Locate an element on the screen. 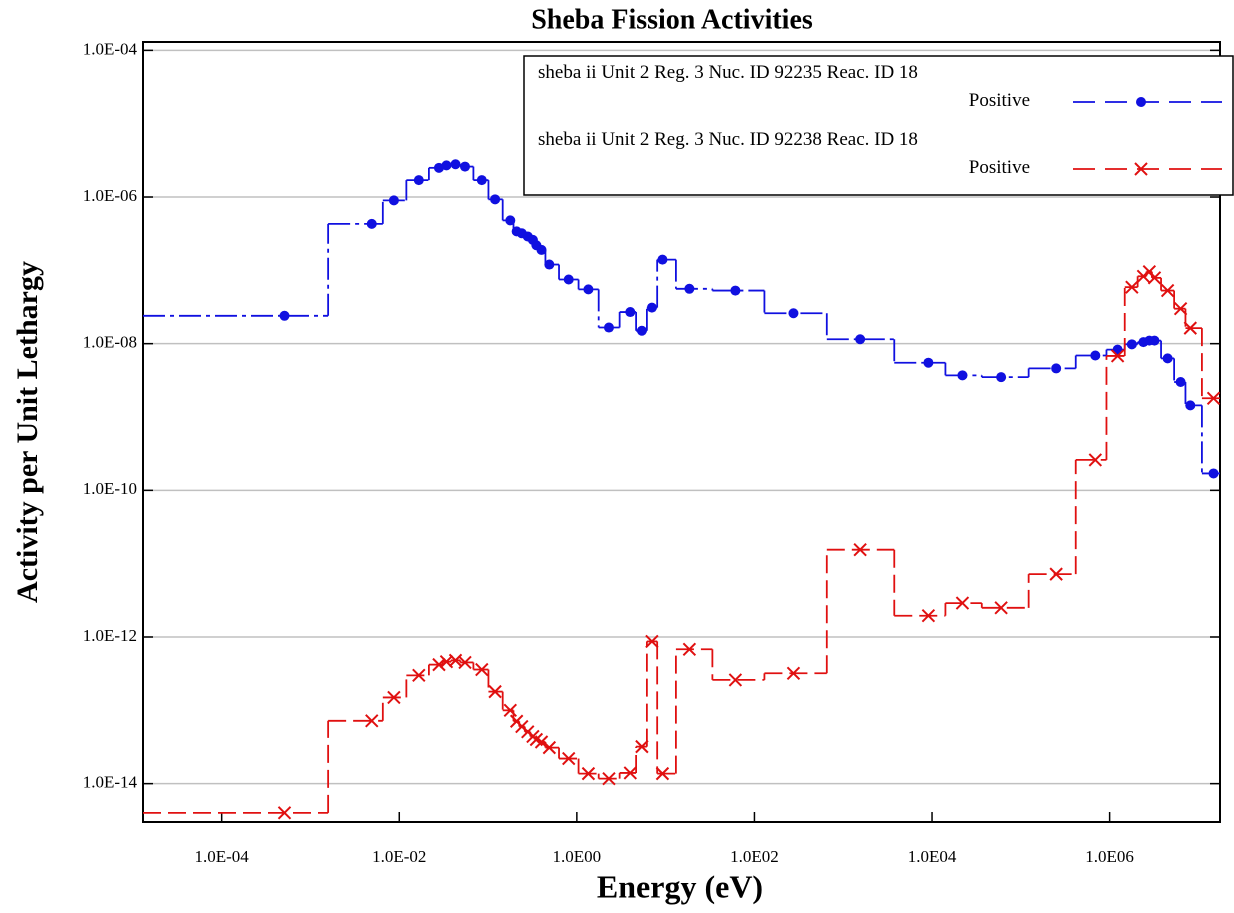  x-tick-label: 1.0E-04 is located at coordinates (222, 856).